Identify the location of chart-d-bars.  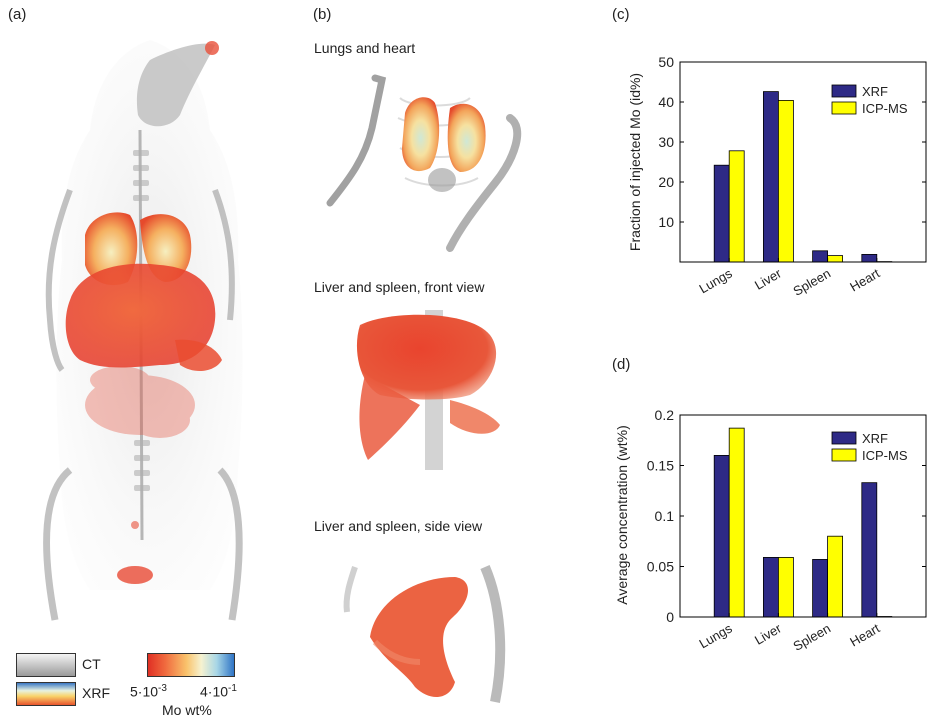
(803, 522).